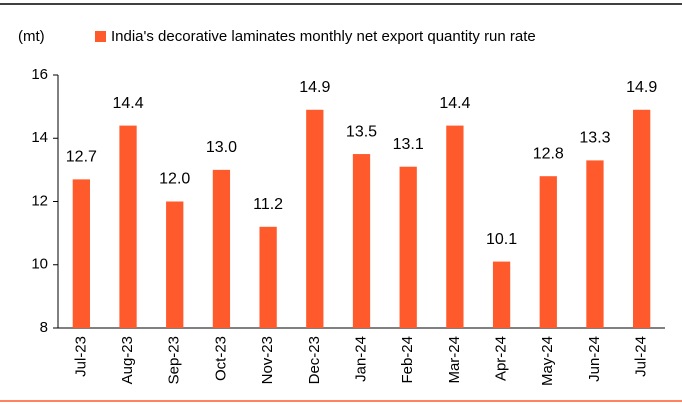  Describe the element at coordinates (39, 200) in the screenshot. I see `y-tick-label: 12` at that location.